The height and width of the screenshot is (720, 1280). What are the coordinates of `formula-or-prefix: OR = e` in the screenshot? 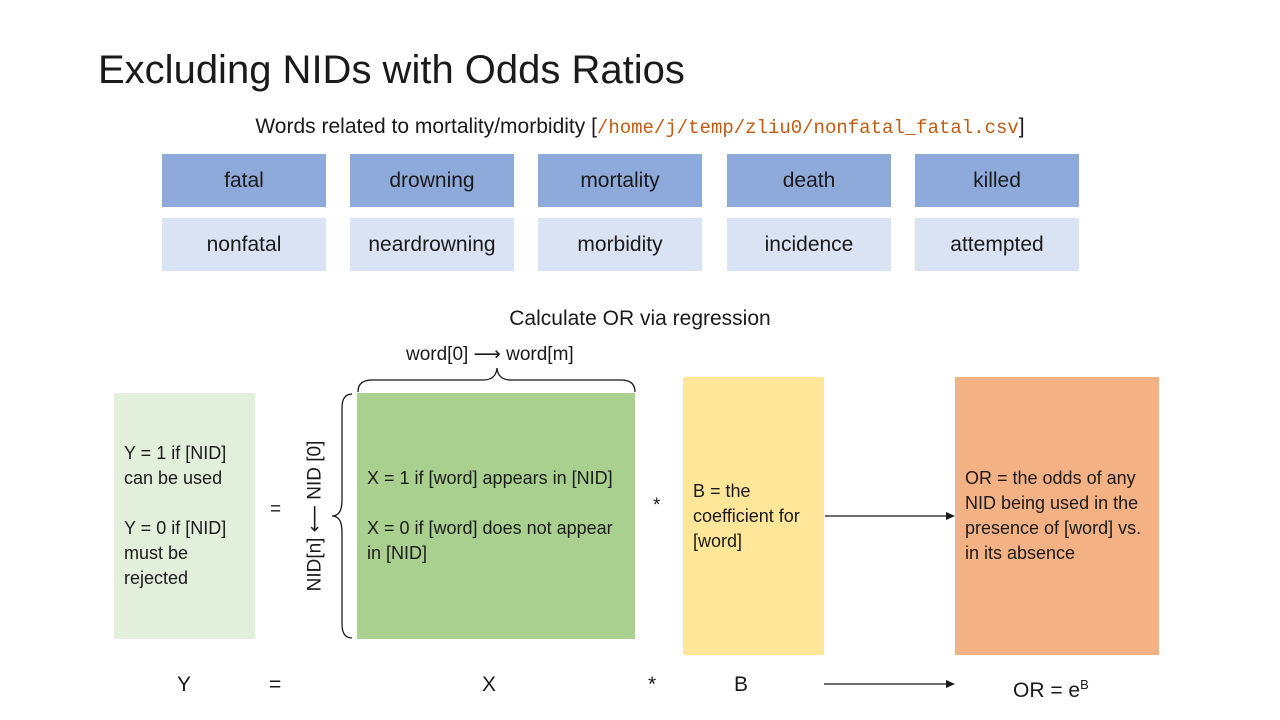 It's located at (1047, 690).